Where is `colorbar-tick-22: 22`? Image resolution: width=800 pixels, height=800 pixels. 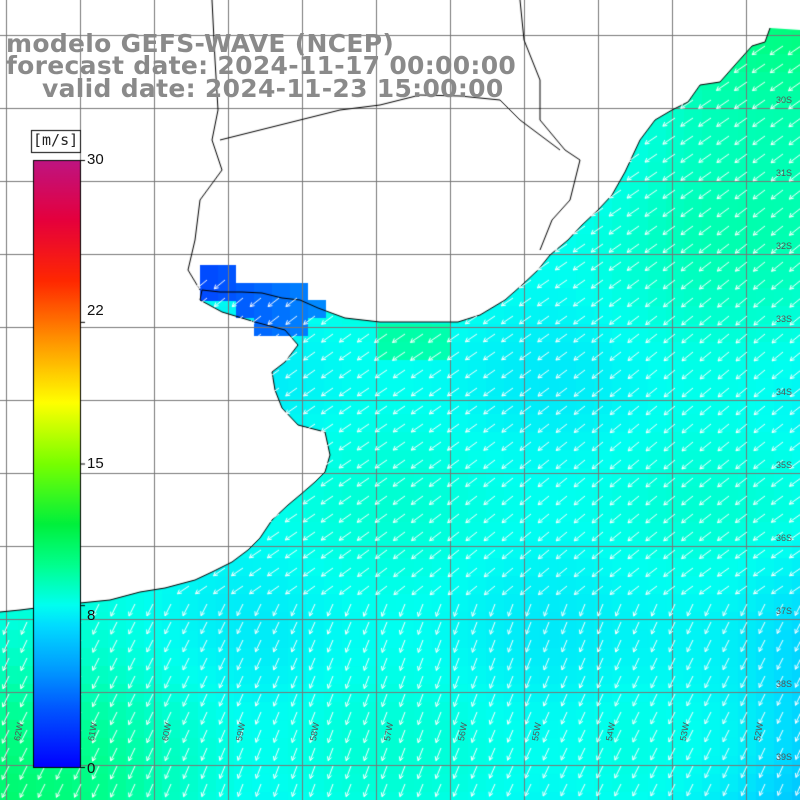 colorbar-tick-22: 22 is located at coordinates (95, 310).